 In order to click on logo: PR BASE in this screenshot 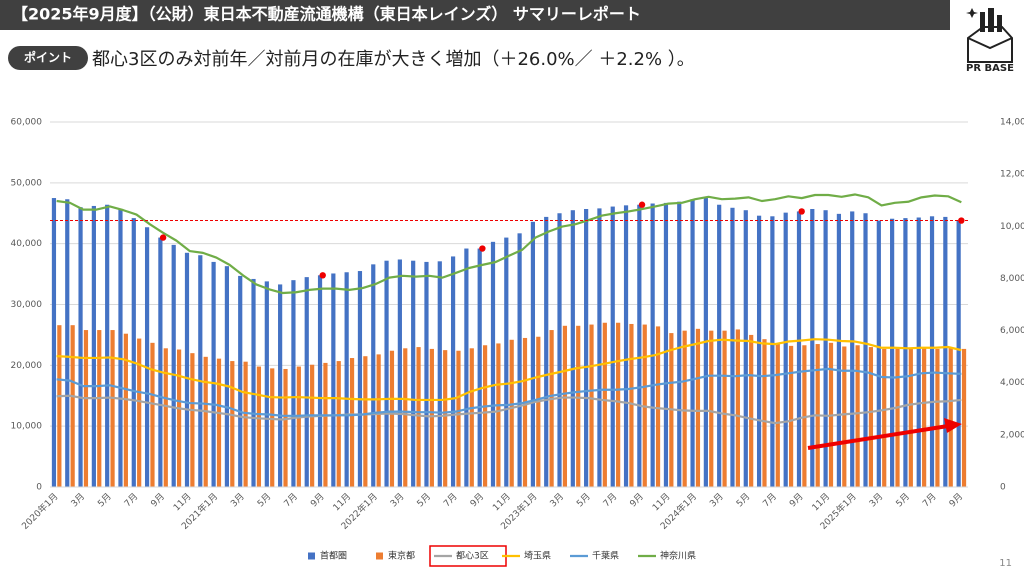, I will do `click(990, 41)`.